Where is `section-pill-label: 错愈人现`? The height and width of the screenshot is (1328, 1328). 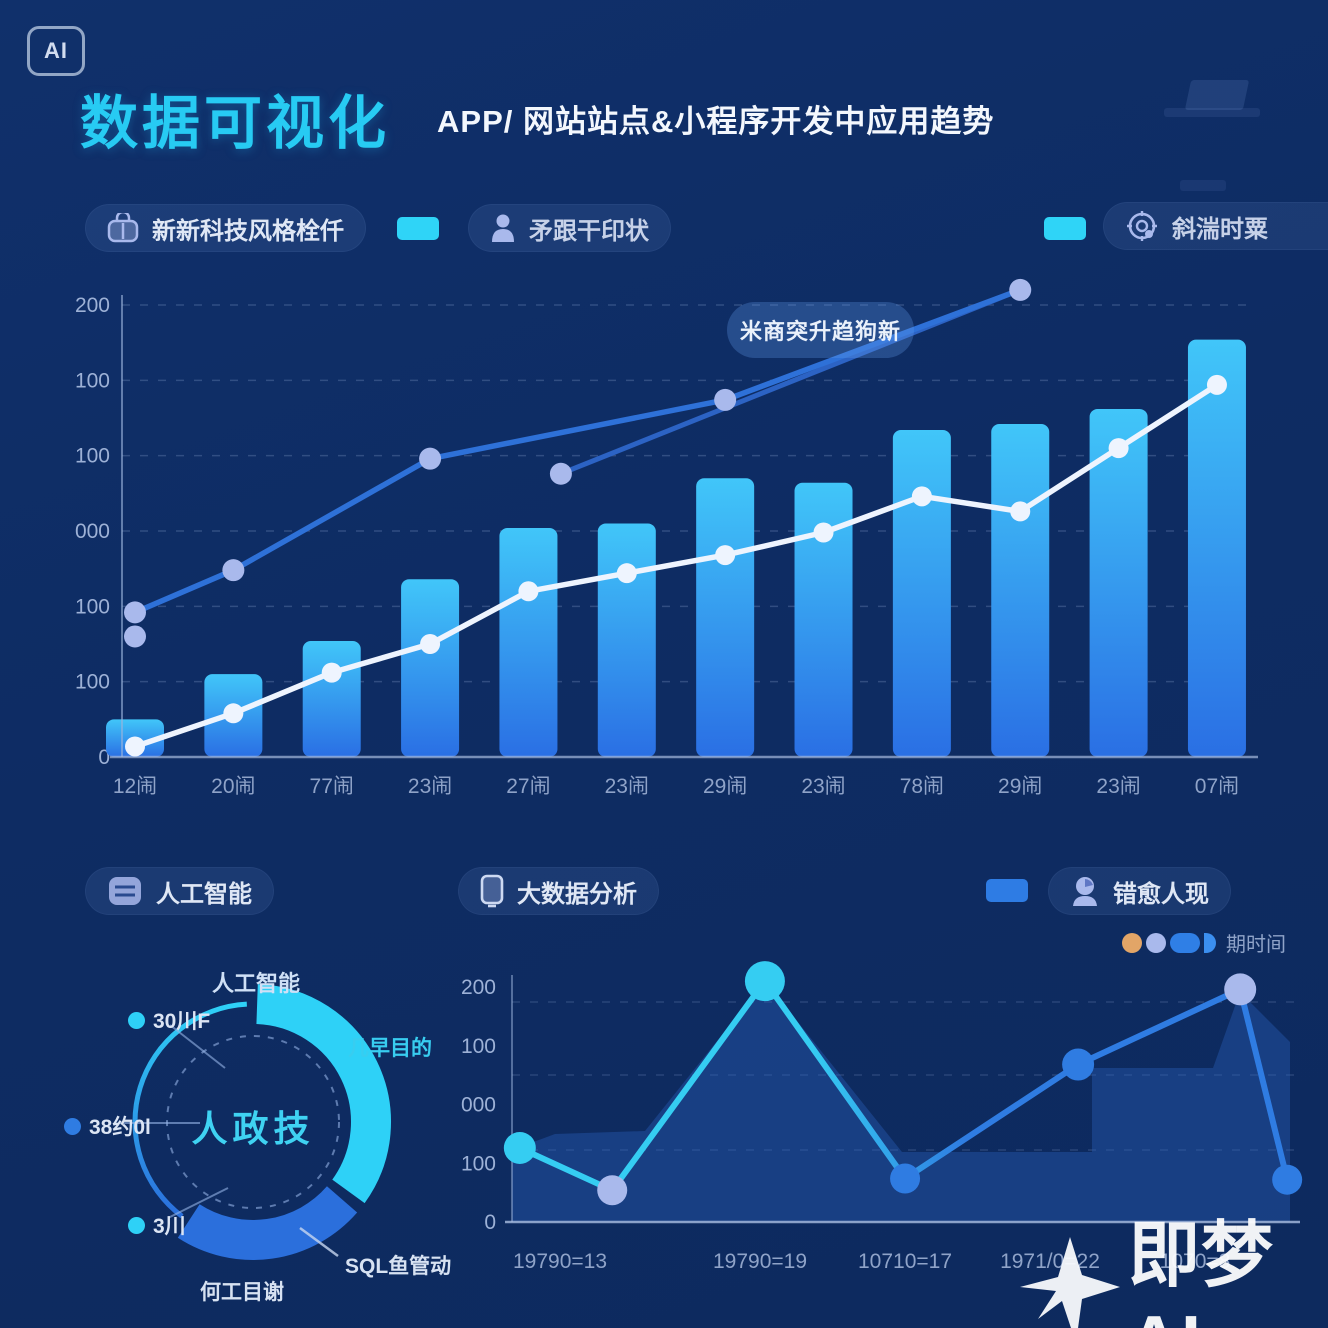
section-pill-label: 错愈人现 is located at coordinates (1161, 894).